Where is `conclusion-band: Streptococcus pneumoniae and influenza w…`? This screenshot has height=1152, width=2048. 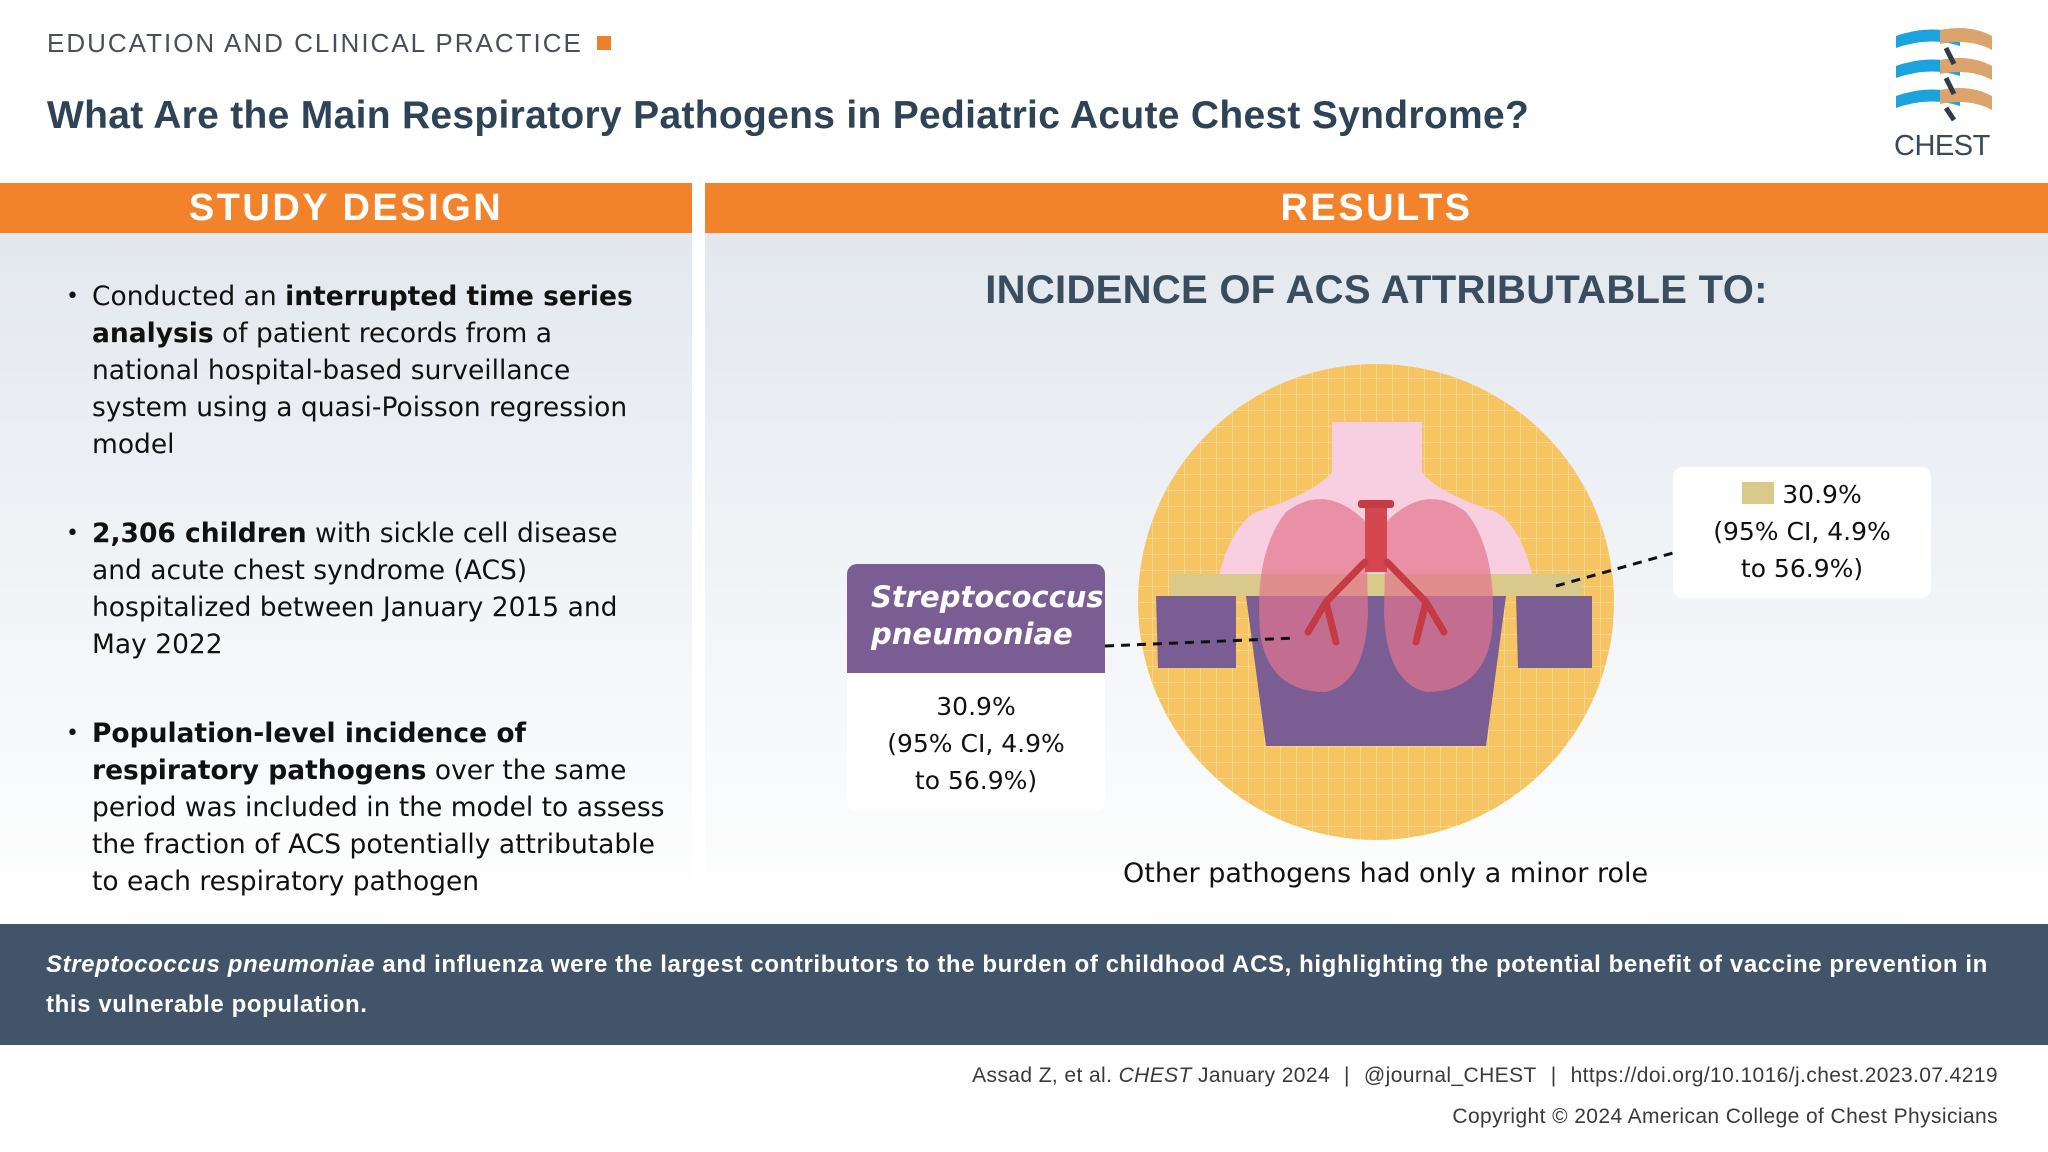
conclusion-band: Streptococcus pneumoniae and influenza w… is located at coordinates (1024, 984).